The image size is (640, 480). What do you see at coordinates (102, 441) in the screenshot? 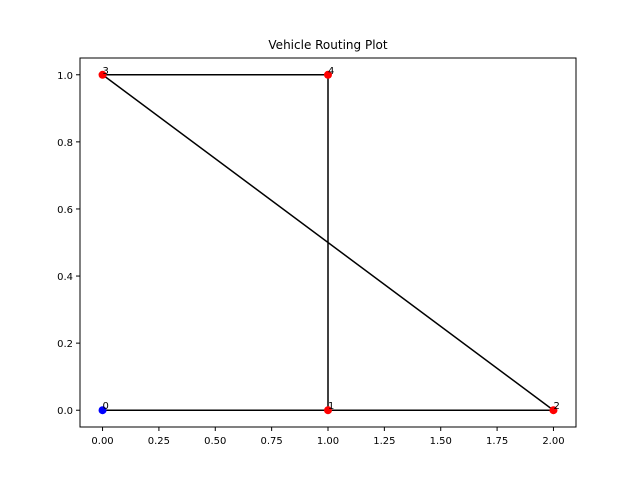
I see `x-tick-label: 0.00` at bounding box center [102, 441].